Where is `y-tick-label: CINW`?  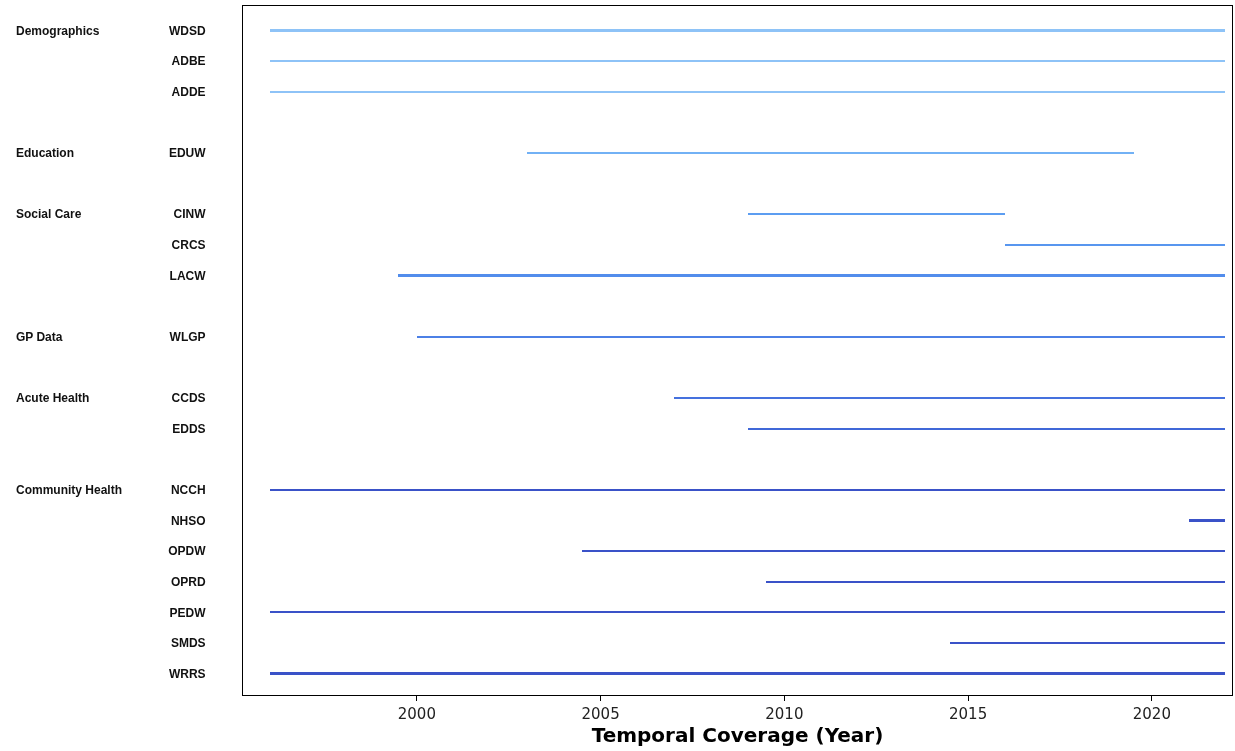
y-tick-label: CINW is located at coordinates (190, 214).